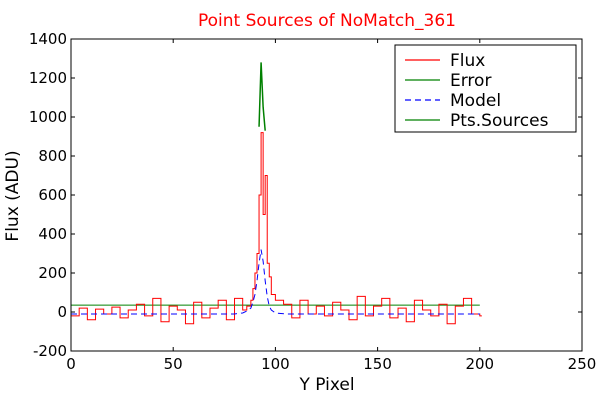 The height and width of the screenshot is (400, 600). Describe the element at coordinates (470, 81) in the screenshot. I see `legend-label: Error` at that location.